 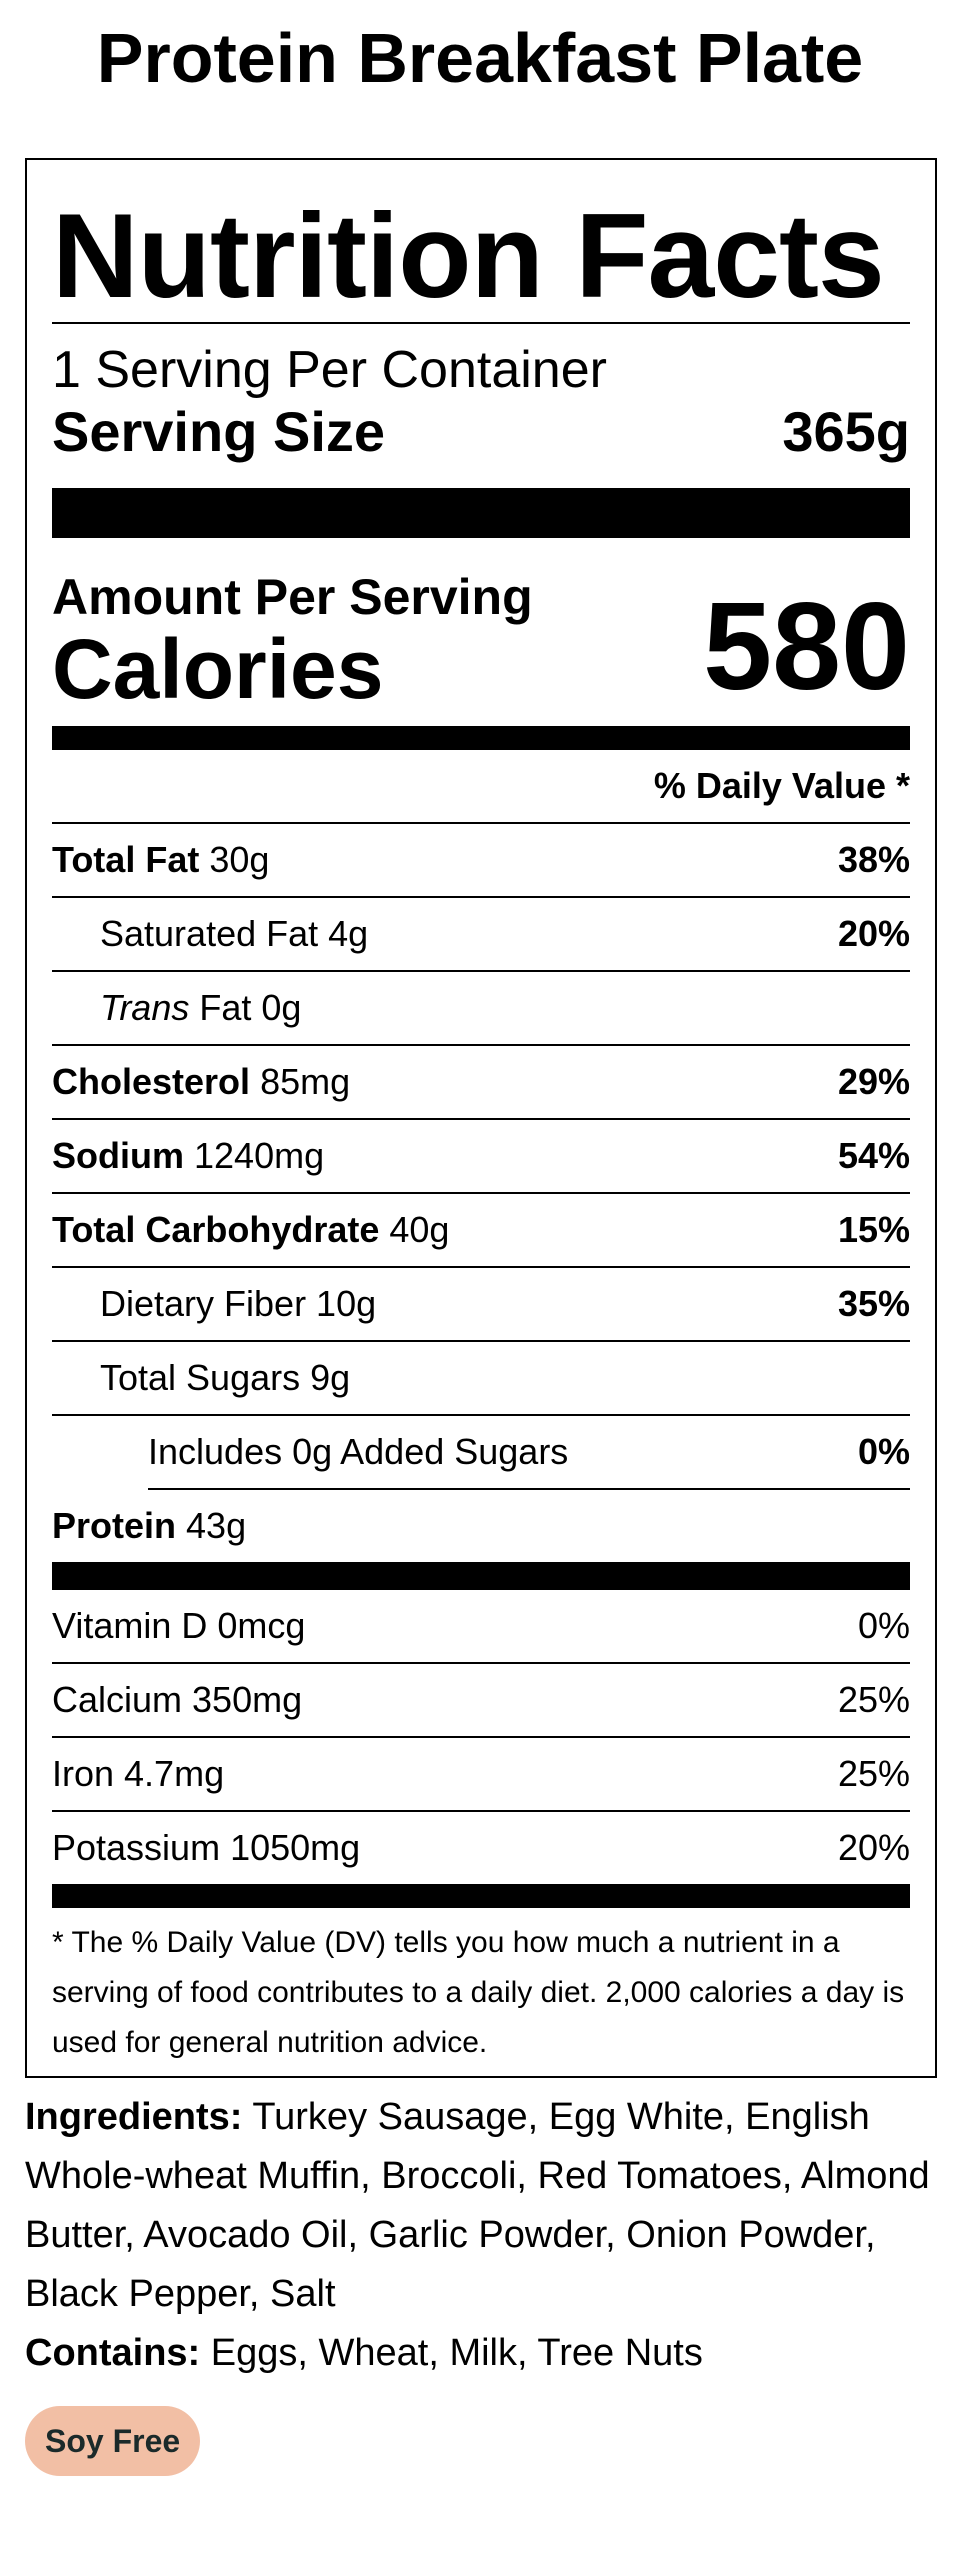 What do you see at coordinates (846, 431) in the screenshot?
I see `serving-size-value: 365g` at bounding box center [846, 431].